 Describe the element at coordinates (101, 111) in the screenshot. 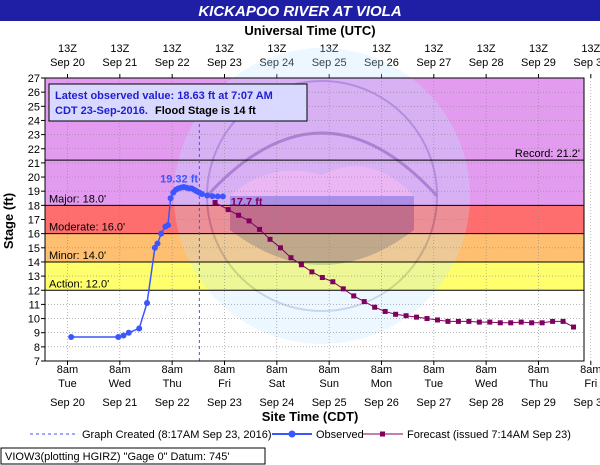

I see `info-line-2-date: CDT 23-Sep-2016.` at that location.